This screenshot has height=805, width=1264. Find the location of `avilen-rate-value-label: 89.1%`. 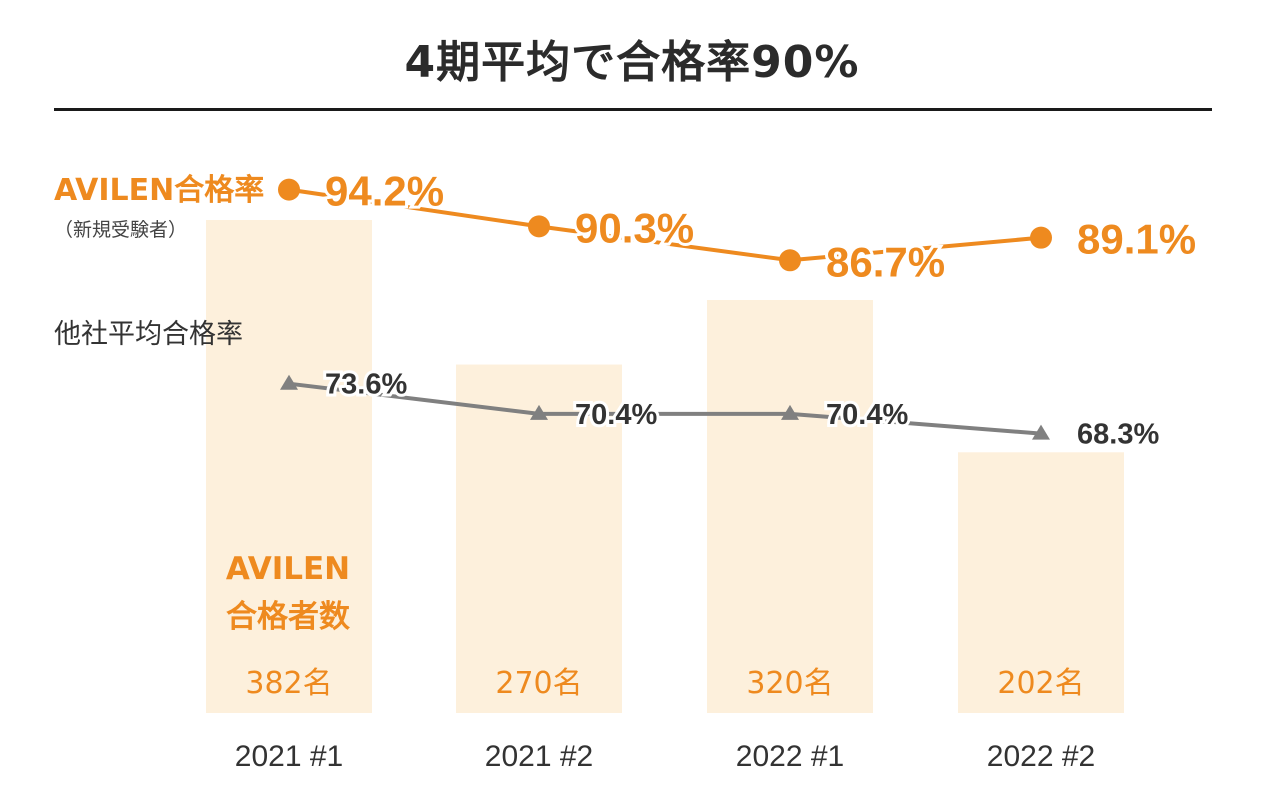

avilen-rate-value-label: 89.1% is located at coordinates (1136, 239).